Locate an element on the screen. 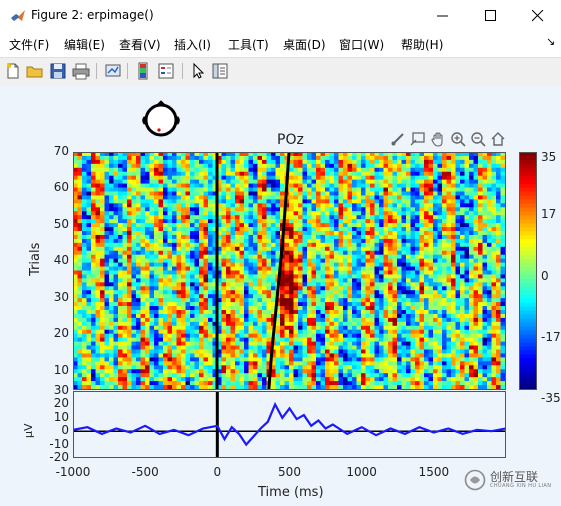  insert-colorbar-icon is located at coordinates (143, 71).